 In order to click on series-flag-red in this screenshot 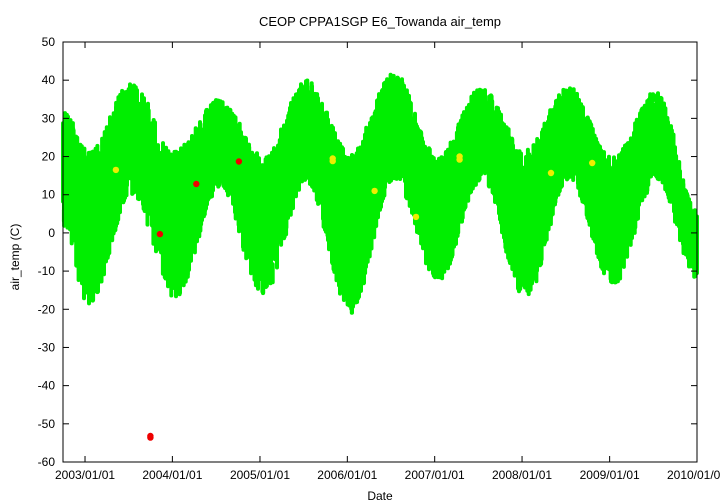, I will do `click(195, 299)`.